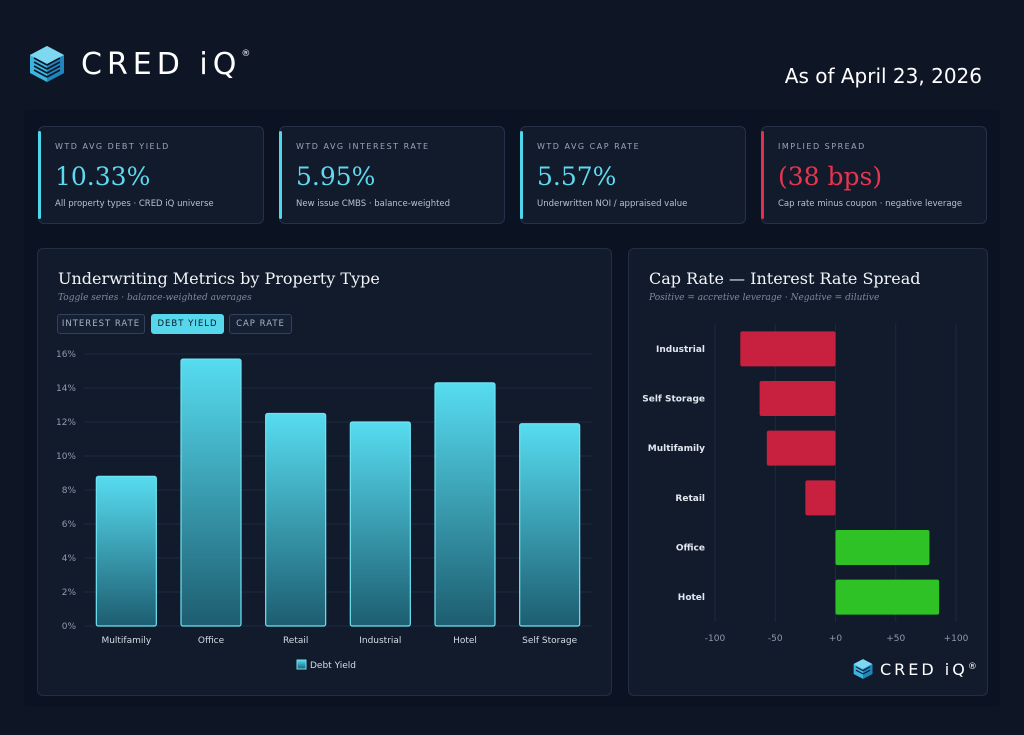  Describe the element at coordinates (101, 324) in the screenshot. I see `toggle-interest-rate: INTEREST RATE` at that location.